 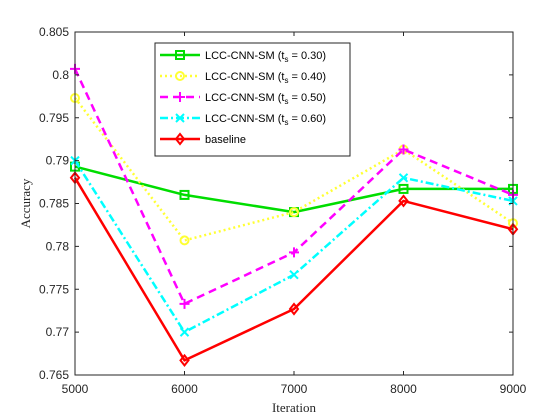 What do you see at coordinates (293, 189) in the screenshot?
I see `series-line` at bounding box center [293, 189].